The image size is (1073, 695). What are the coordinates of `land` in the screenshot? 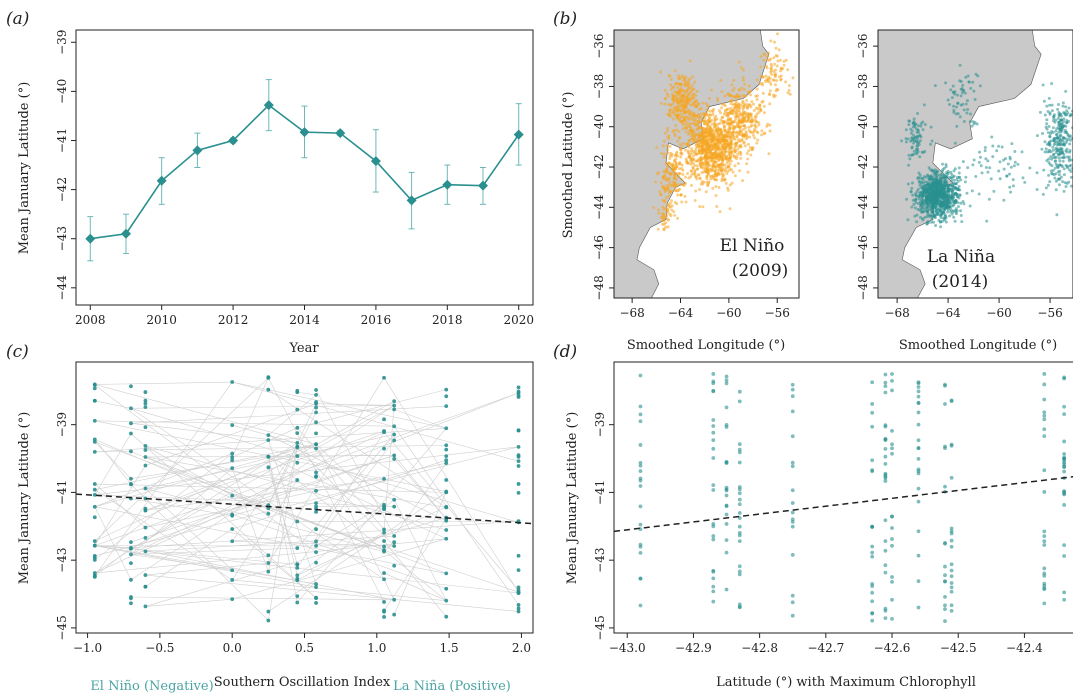 It's located at (787, 30).